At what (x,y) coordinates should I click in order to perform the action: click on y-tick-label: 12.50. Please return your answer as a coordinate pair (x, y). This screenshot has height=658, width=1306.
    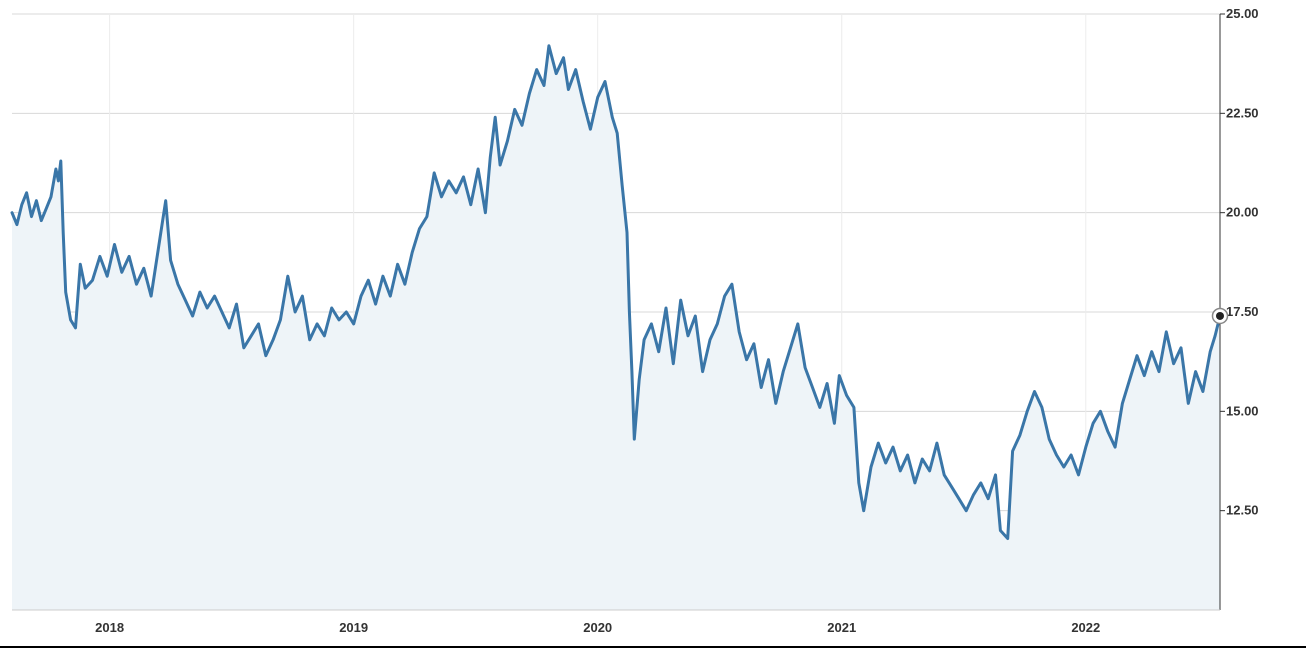
    Looking at the image, I should click on (1242, 510).